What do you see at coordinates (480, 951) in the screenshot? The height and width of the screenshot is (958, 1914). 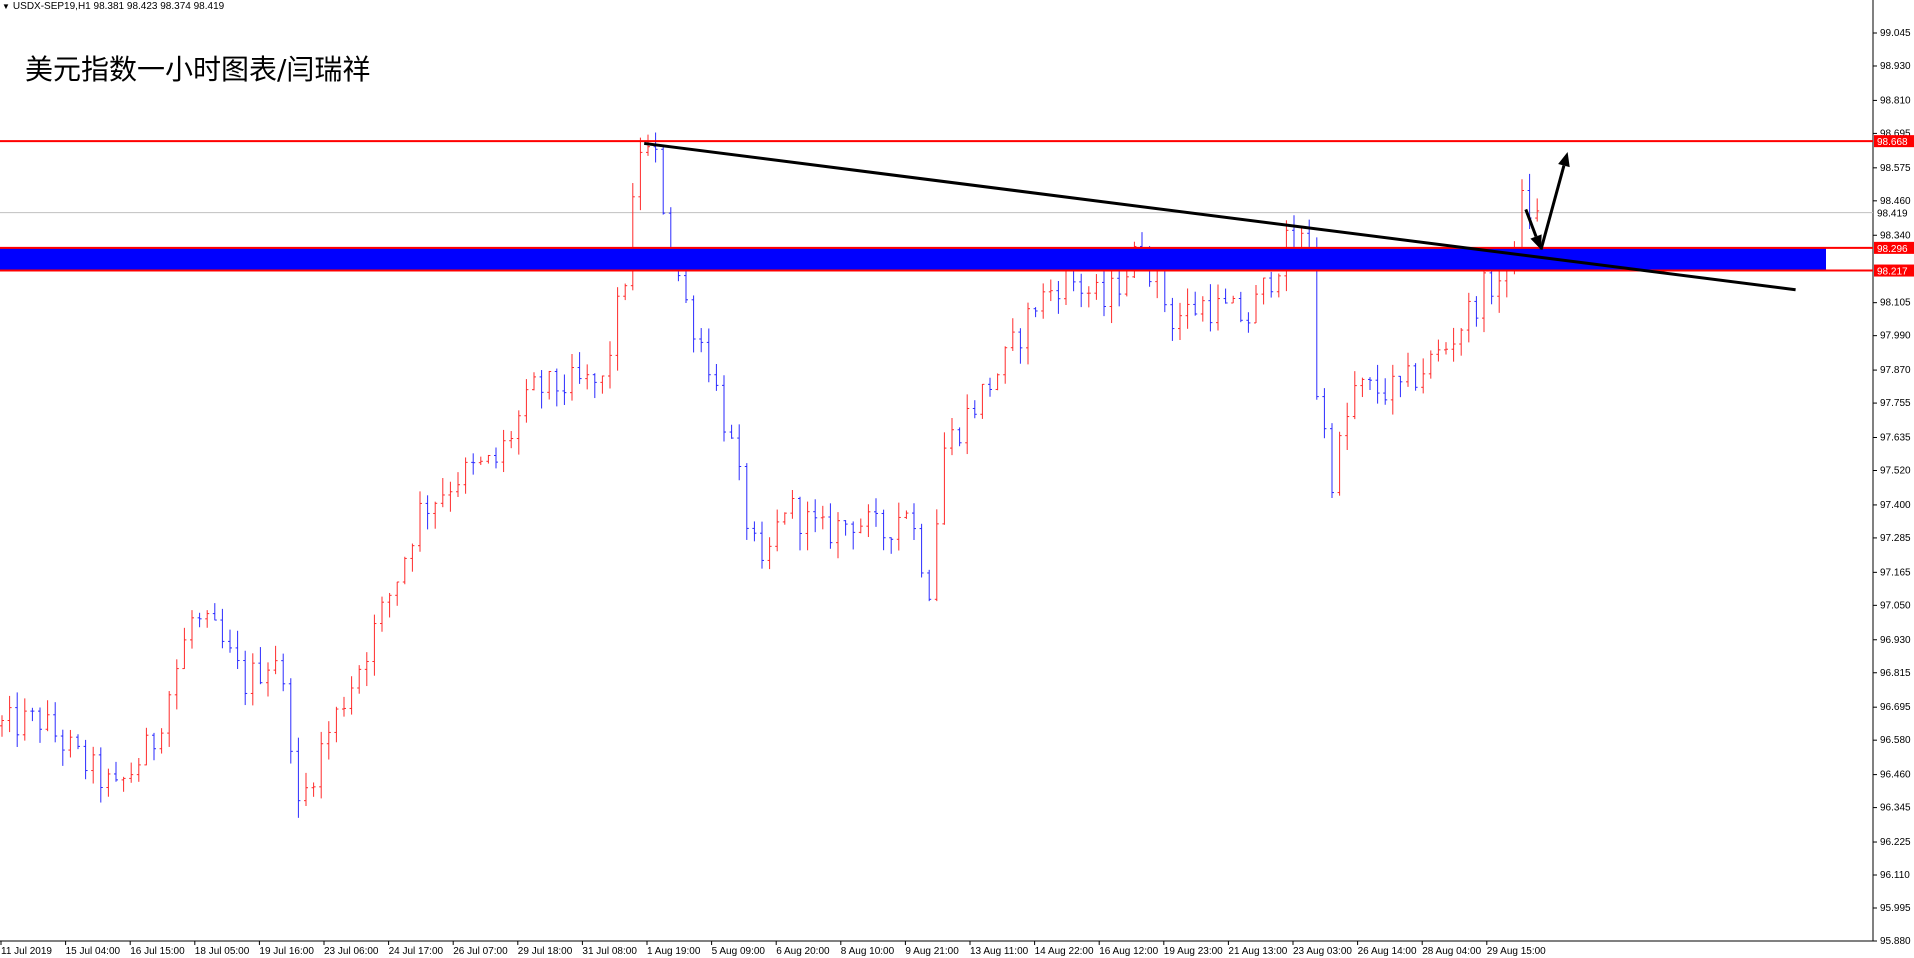 I see `x-tick-label: 26 Jul 07:00` at bounding box center [480, 951].